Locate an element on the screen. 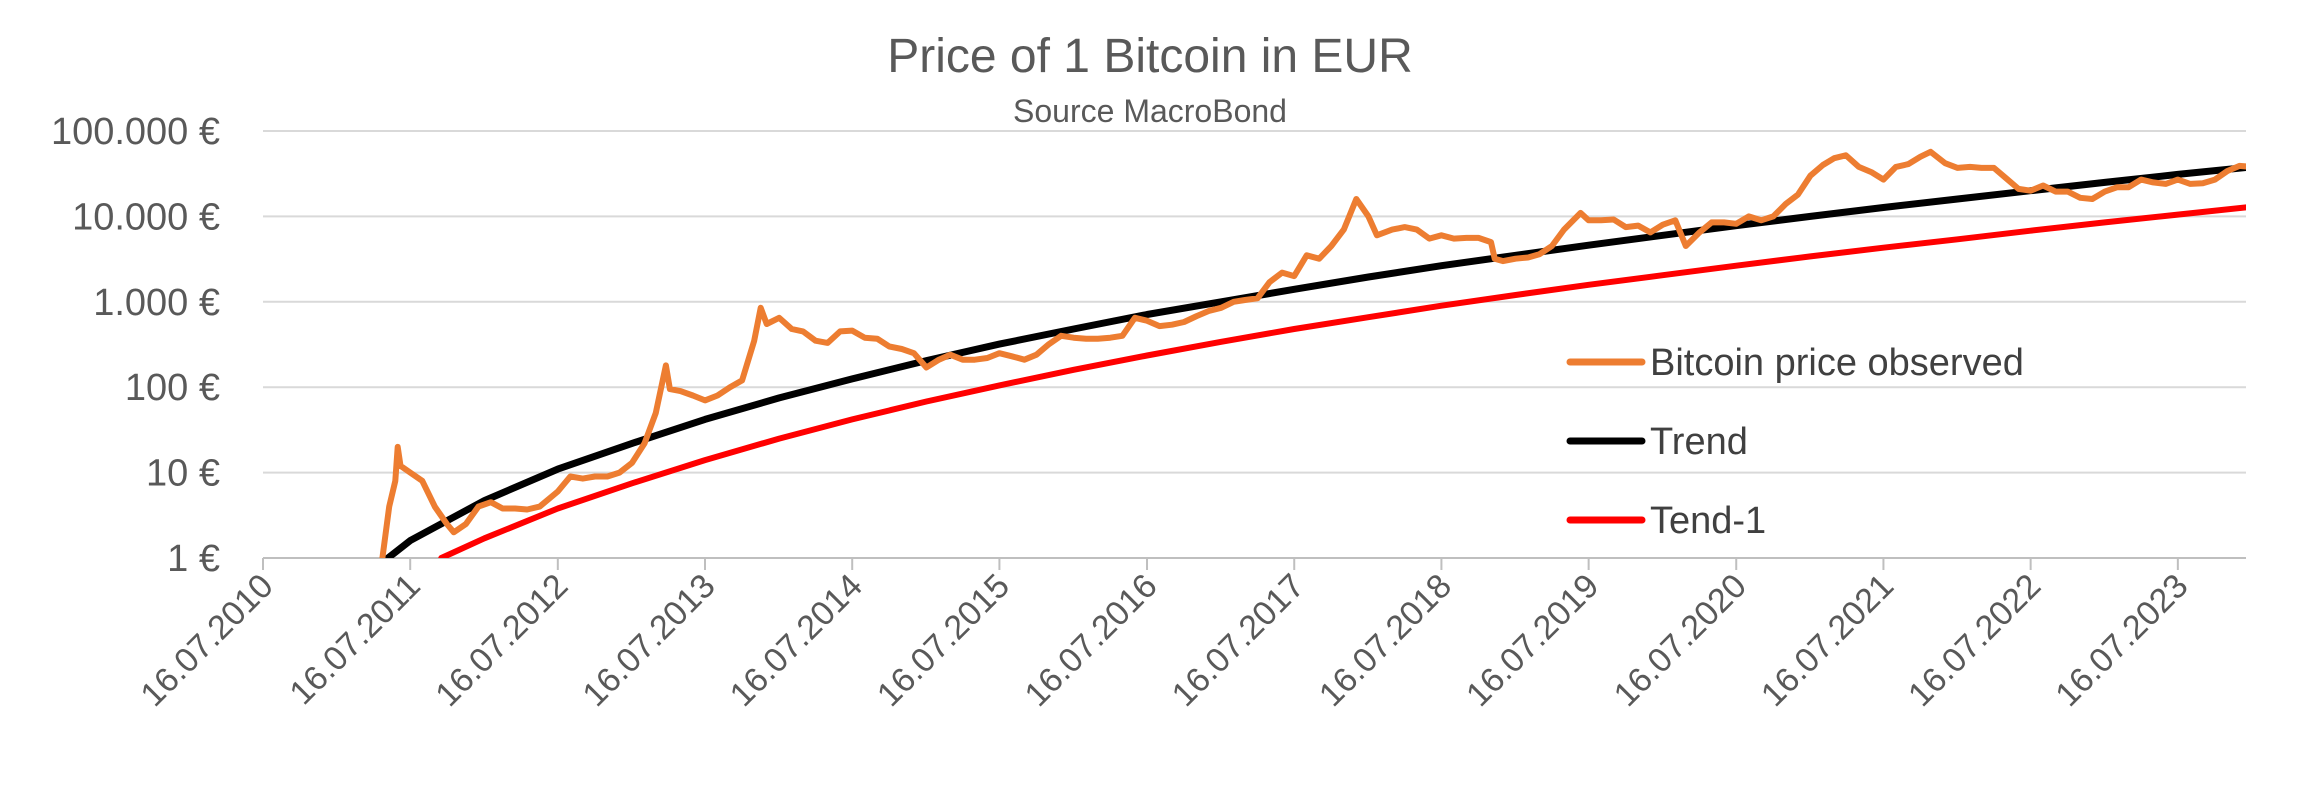 The width and height of the screenshot is (2307, 807). y-tick-label: 1 € is located at coordinates (193, 559).